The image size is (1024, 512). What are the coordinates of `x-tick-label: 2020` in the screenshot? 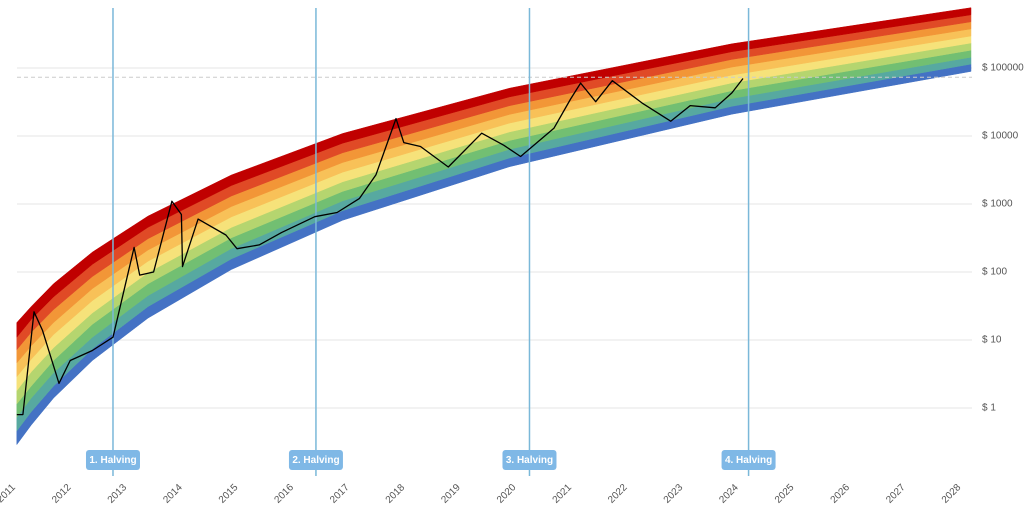 It's located at (507, 494).